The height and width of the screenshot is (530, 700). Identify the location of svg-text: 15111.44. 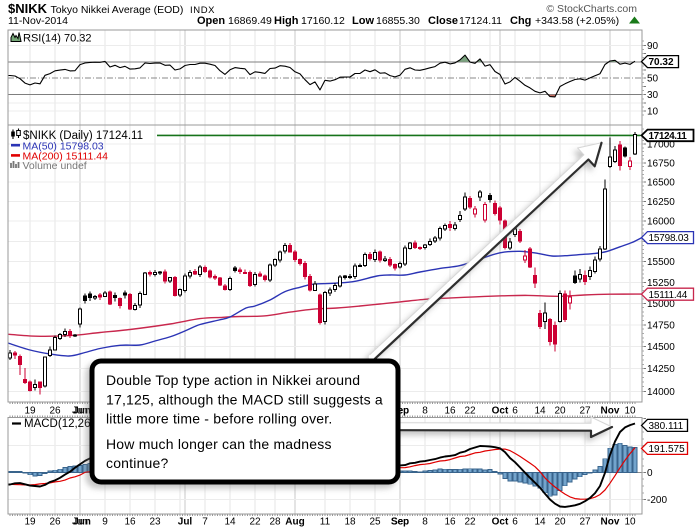
(668, 295).